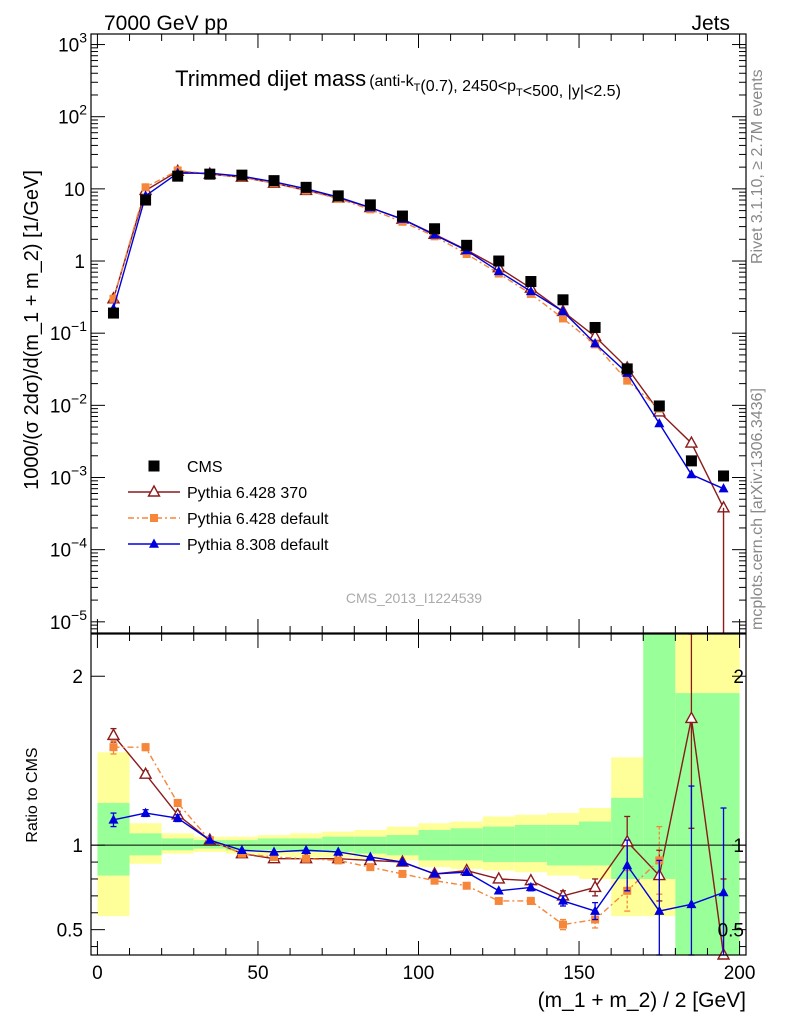 This screenshot has height=1024, width=786. What do you see at coordinates (247, 493) in the screenshot?
I see `legend-label: Pythia 6.428 370` at bounding box center [247, 493].